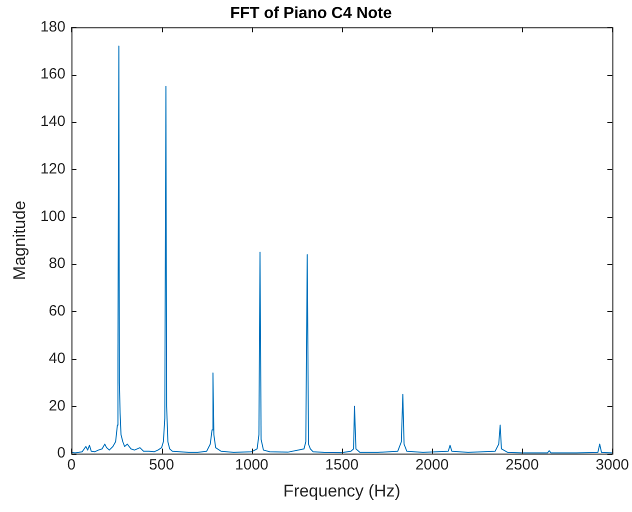  Describe the element at coordinates (57, 311) in the screenshot. I see `y-tick-label: 60` at that location.